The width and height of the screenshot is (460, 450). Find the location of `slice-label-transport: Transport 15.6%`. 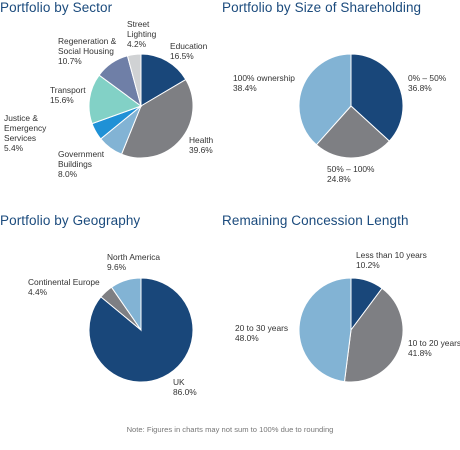

slice-label-transport: Transport 15.6% is located at coordinates (68, 95).